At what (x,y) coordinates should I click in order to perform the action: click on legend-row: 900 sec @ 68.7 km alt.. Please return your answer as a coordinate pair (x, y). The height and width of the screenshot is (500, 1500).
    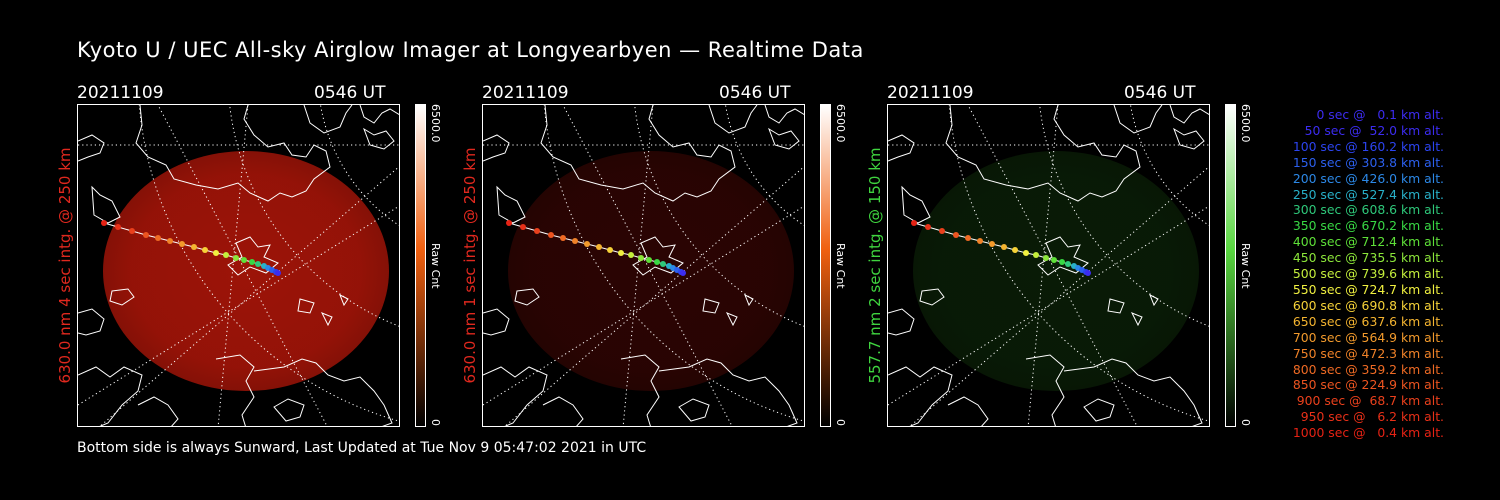
    Looking at the image, I should click on (1370, 401).